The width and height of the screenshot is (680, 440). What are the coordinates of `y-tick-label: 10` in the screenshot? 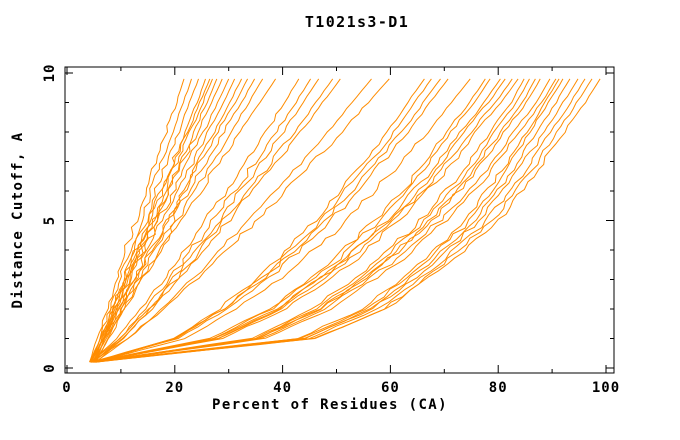 It's located at (50, 73).